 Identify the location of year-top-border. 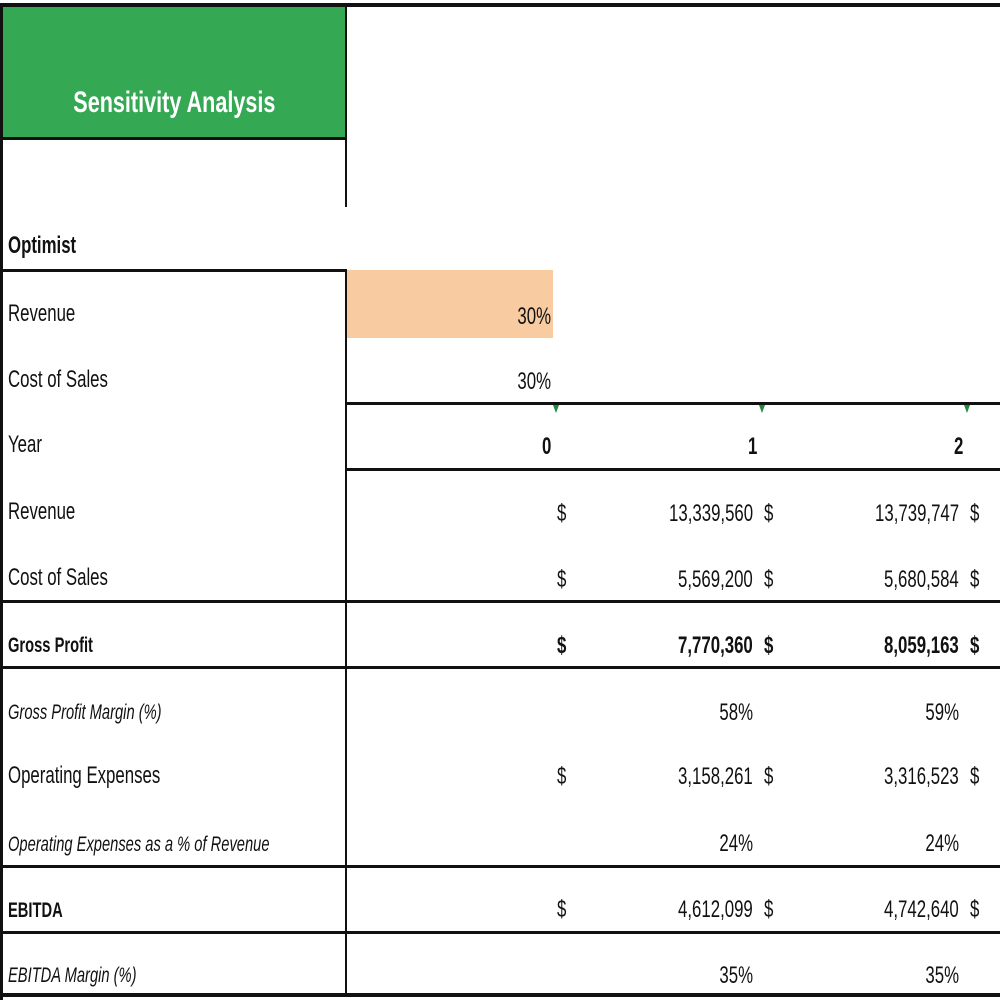
(673, 403).